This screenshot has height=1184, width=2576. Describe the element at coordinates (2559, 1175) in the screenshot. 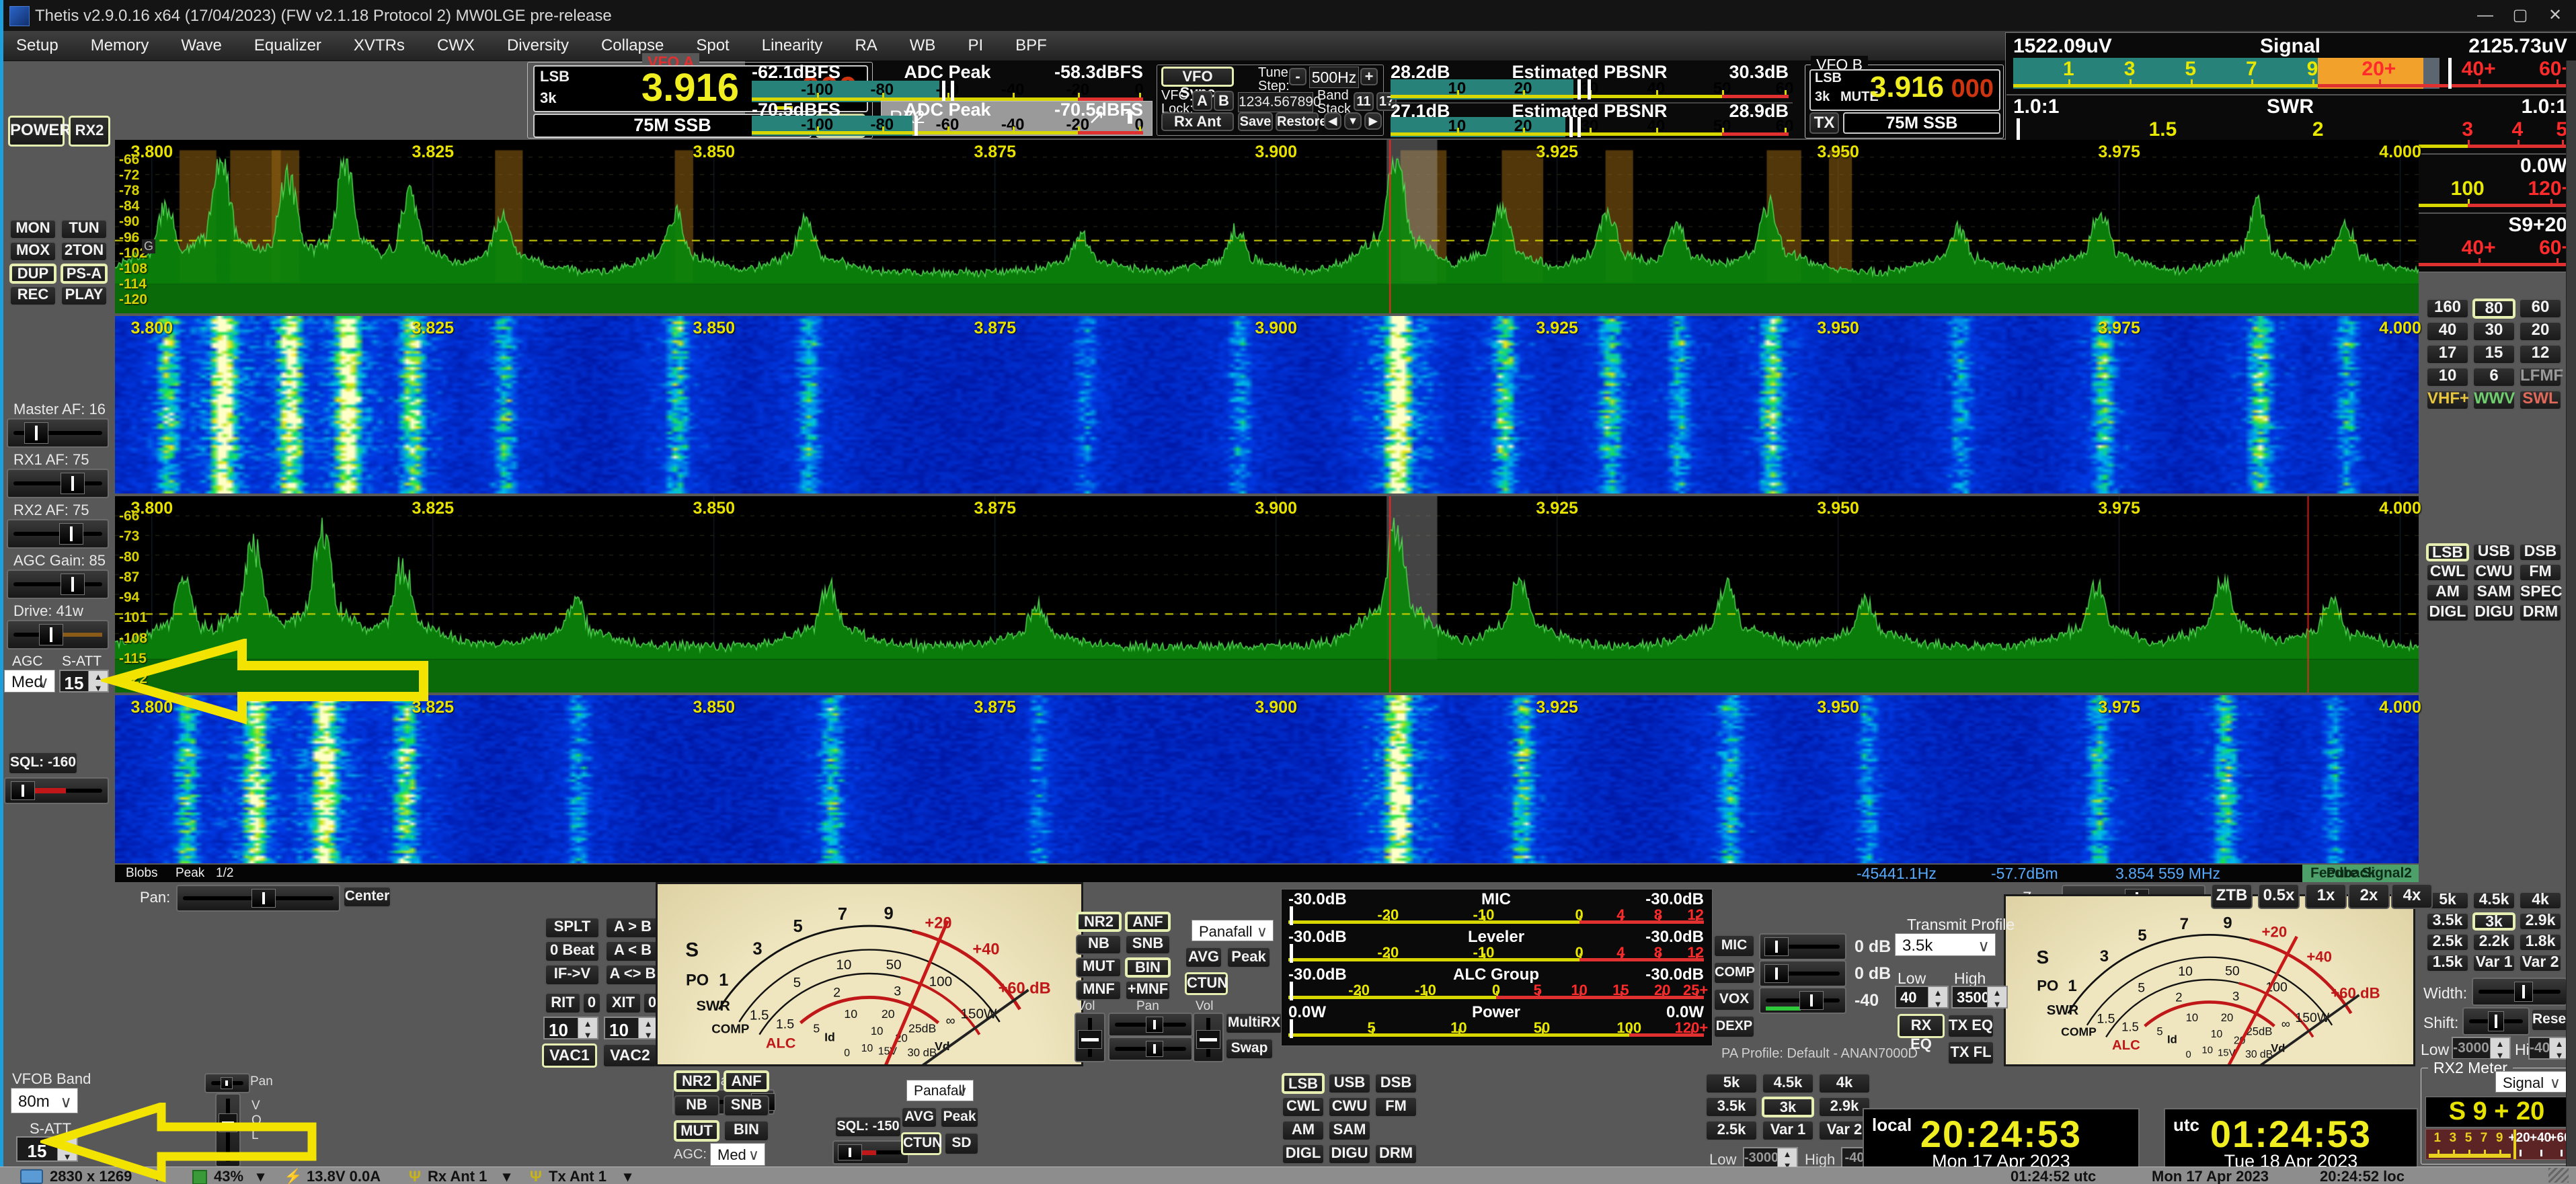

I see `resize-grip` at that location.